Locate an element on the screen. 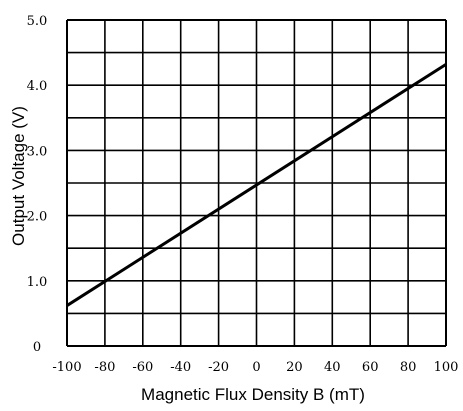 The image size is (463, 411). x-tick-label: -60 is located at coordinates (142, 367).